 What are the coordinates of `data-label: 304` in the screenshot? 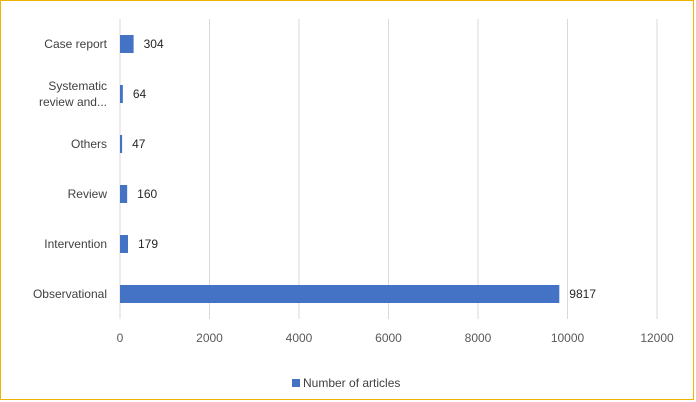 It's located at (154, 44).